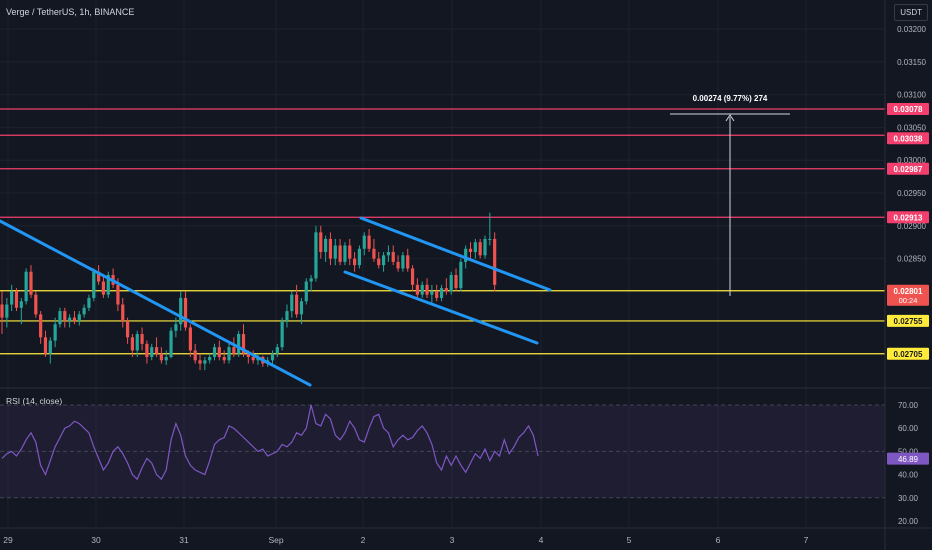  I want to click on symbol-title: Verge / TetherUS, 1h, BINANCE, so click(70, 12).